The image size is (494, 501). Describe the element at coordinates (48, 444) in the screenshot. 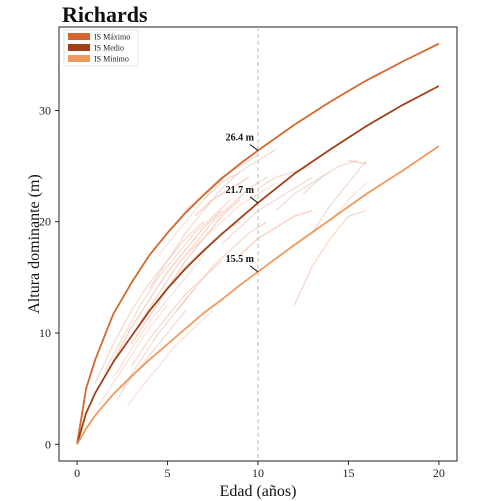

I see `y-tick-label: 0` at that location.